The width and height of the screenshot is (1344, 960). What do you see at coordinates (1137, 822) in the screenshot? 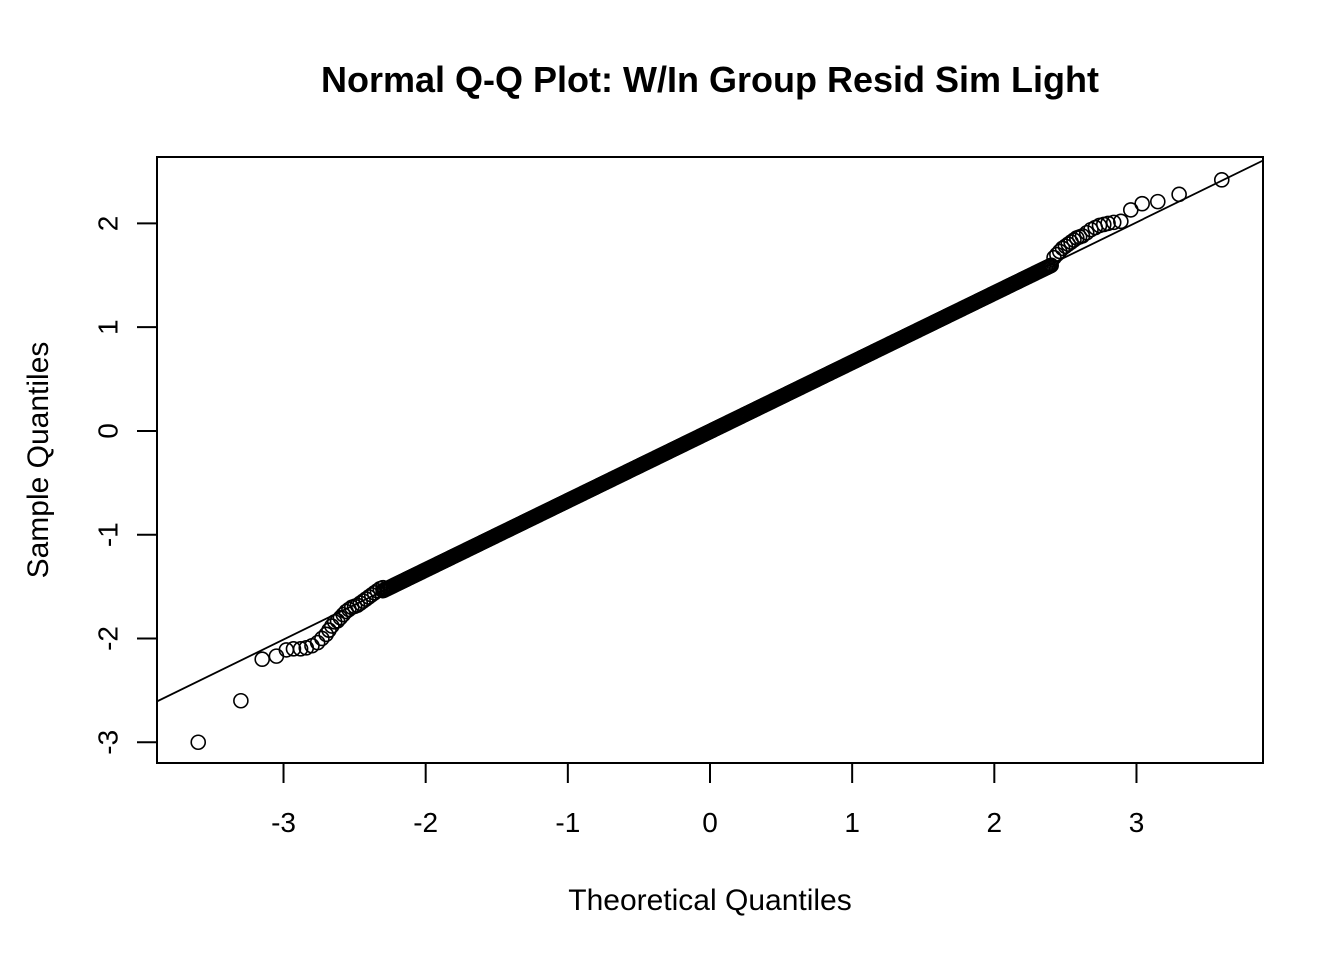
I see `x-tick-label: 3` at bounding box center [1137, 822].